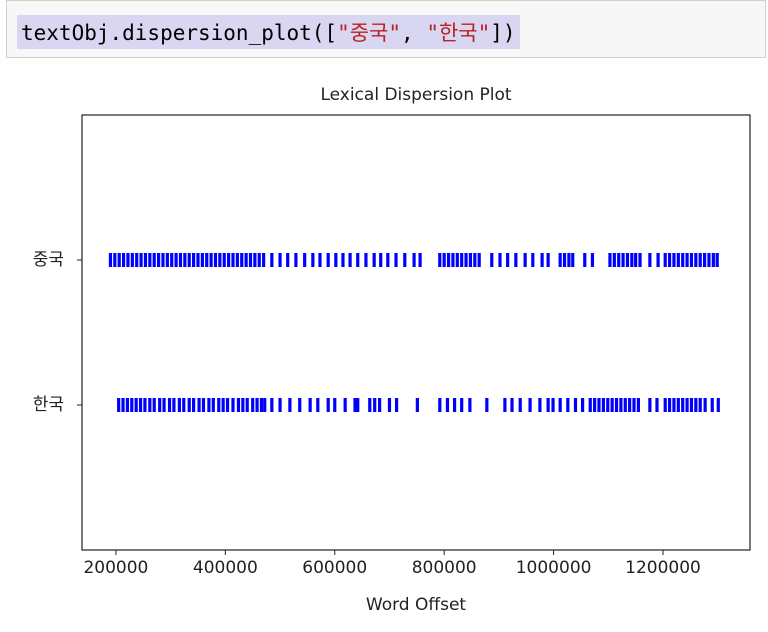  Describe the element at coordinates (414, 33) in the screenshot. I see `code-token: ,` at that location.